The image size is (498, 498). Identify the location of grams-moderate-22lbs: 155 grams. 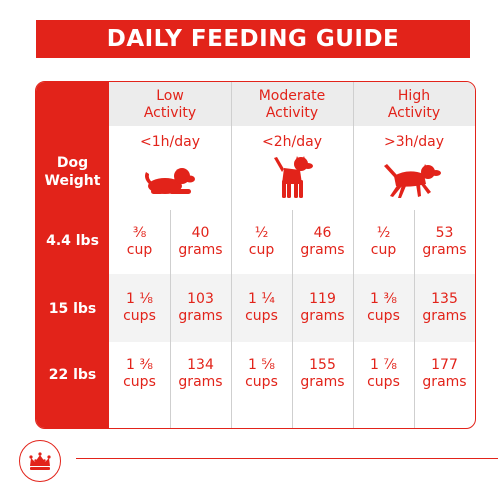
(322, 373).